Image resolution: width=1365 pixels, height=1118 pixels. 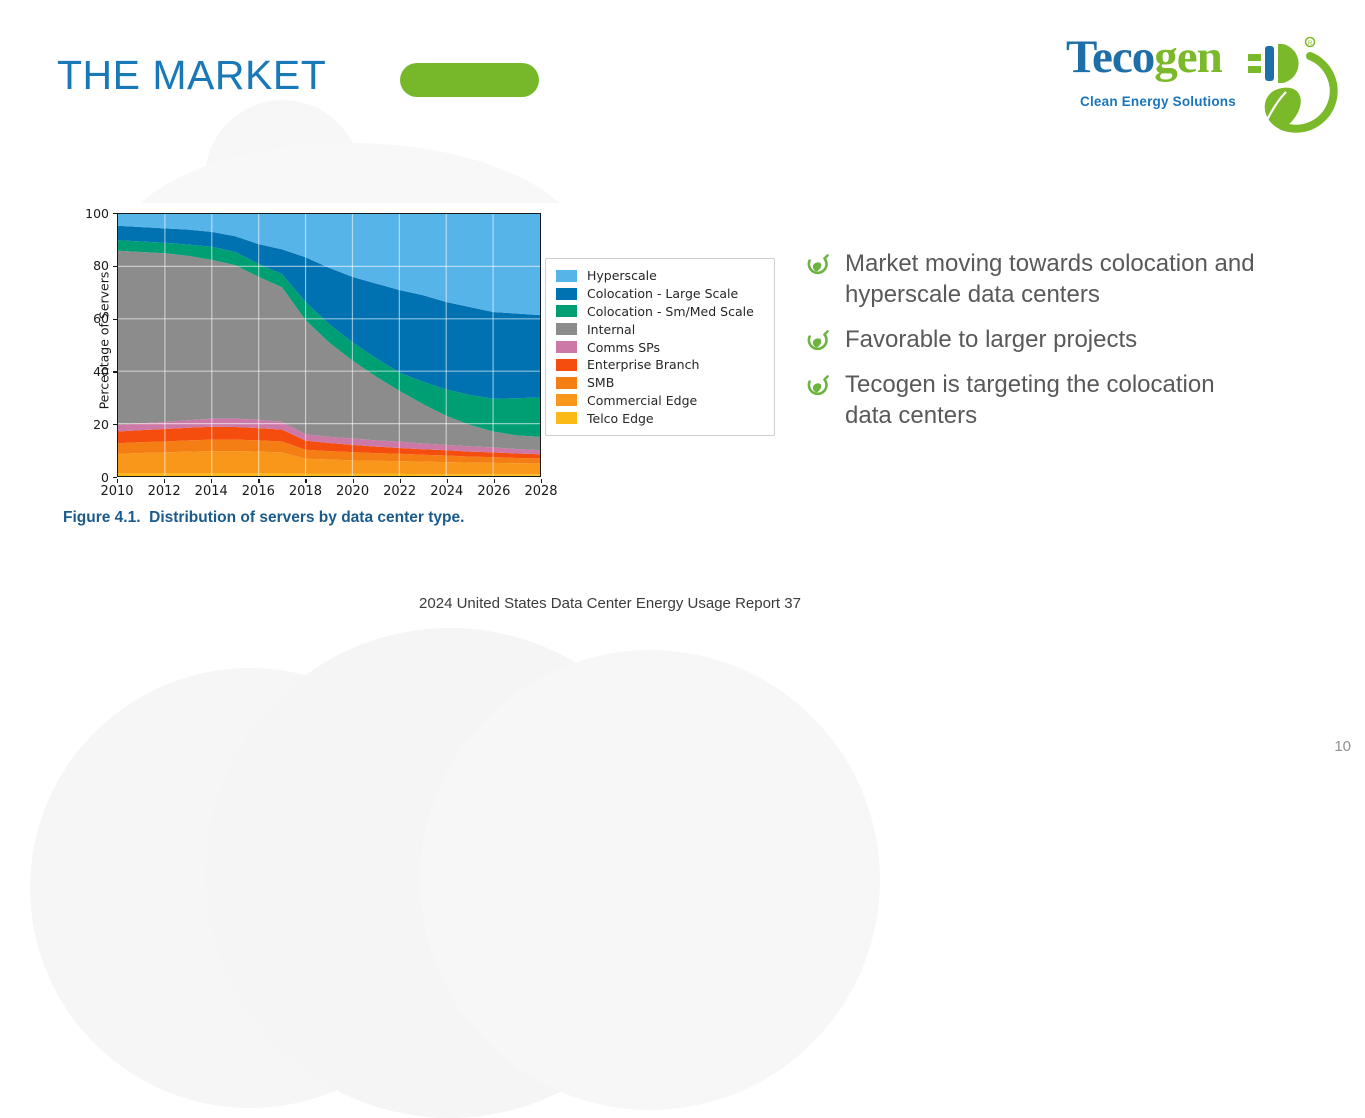 I want to click on title-accent-pill, so click(x=469, y=80).